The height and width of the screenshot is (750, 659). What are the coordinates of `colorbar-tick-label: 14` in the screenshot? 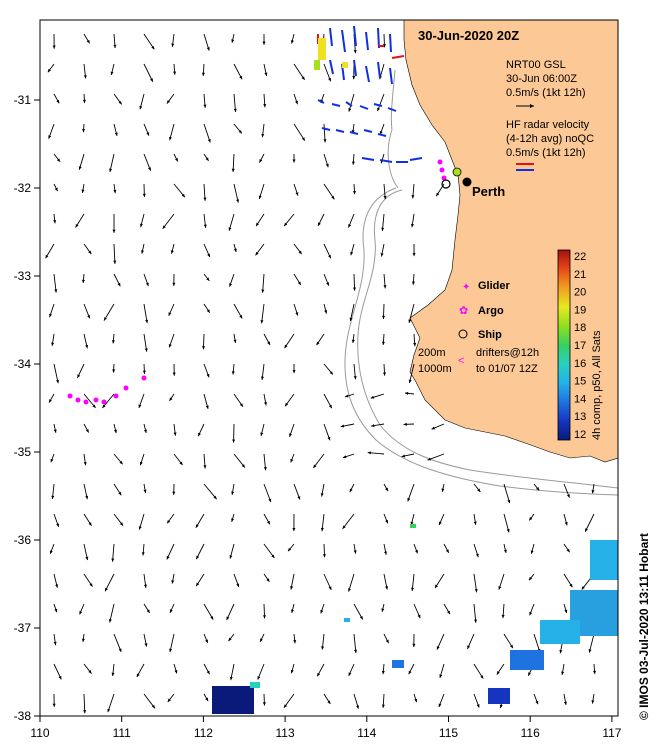 It's located at (580, 399).